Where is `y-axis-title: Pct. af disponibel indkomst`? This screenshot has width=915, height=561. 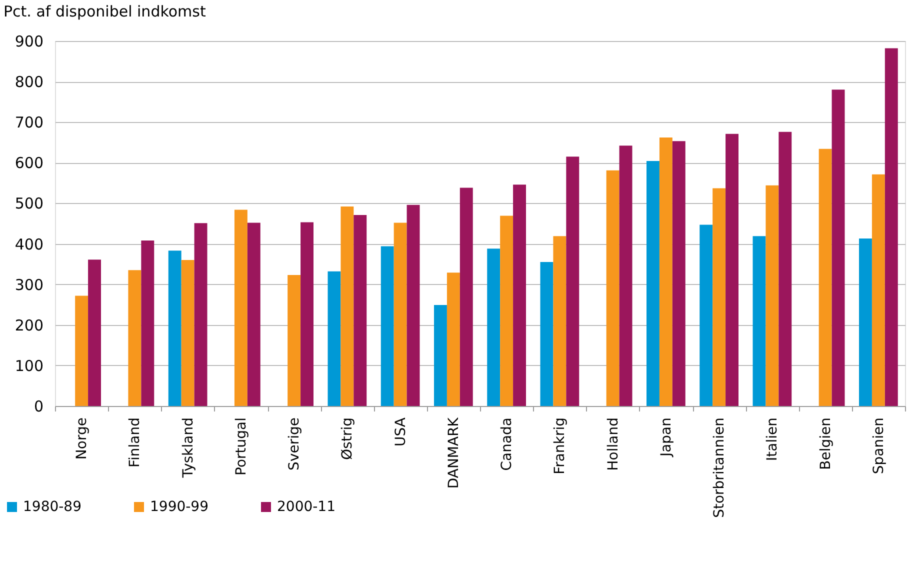
y-axis-title: Pct. af disponibel indkomst is located at coordinates (105, 11).